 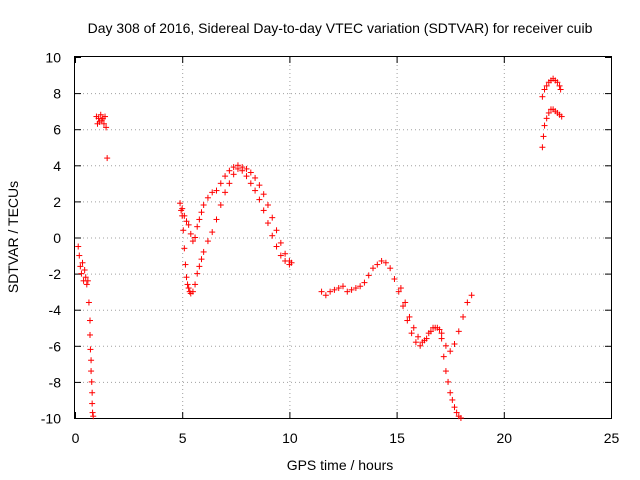 What do you see at coordinates (340, 465) in the screenshot?
I see `x-axis-label: GPS time / hours` at bounding box center [340, 465].